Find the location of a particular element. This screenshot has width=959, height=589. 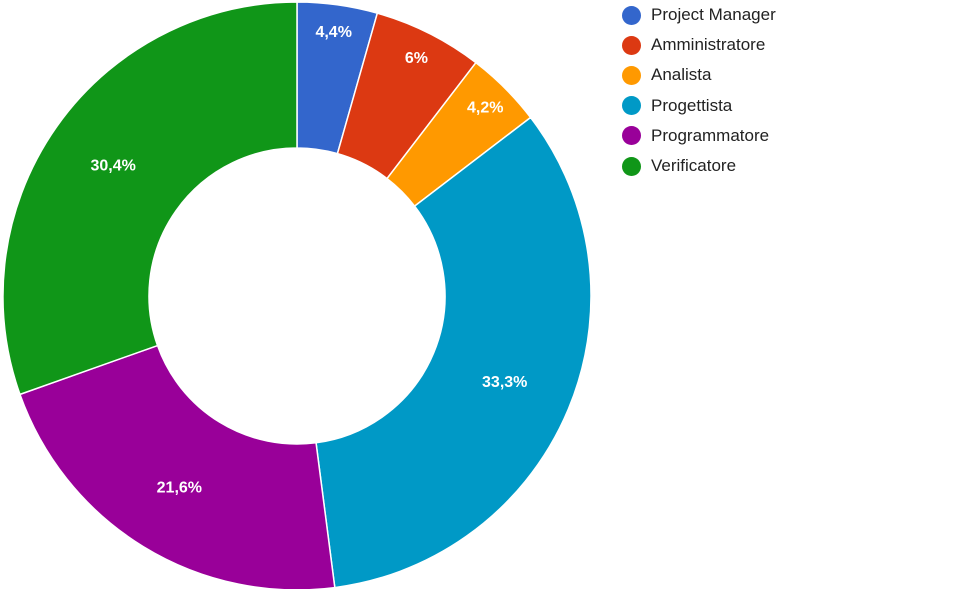

legend-label-amministratore: Amministratore is located at coordinates (708, 45).